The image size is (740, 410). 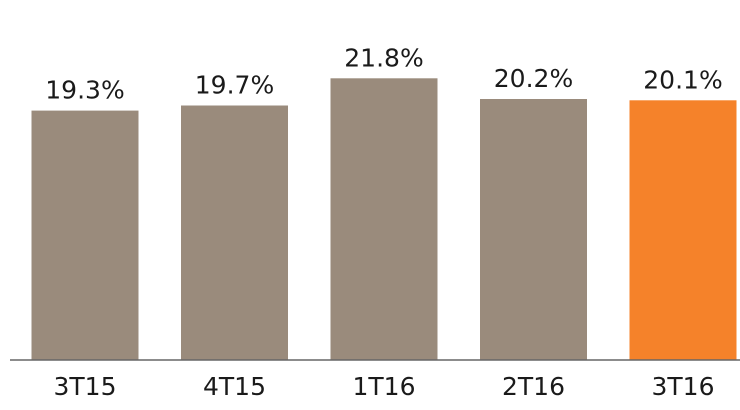 I want to click on x-tick-label-4t15: 4T15, so click(x=234, y=386).